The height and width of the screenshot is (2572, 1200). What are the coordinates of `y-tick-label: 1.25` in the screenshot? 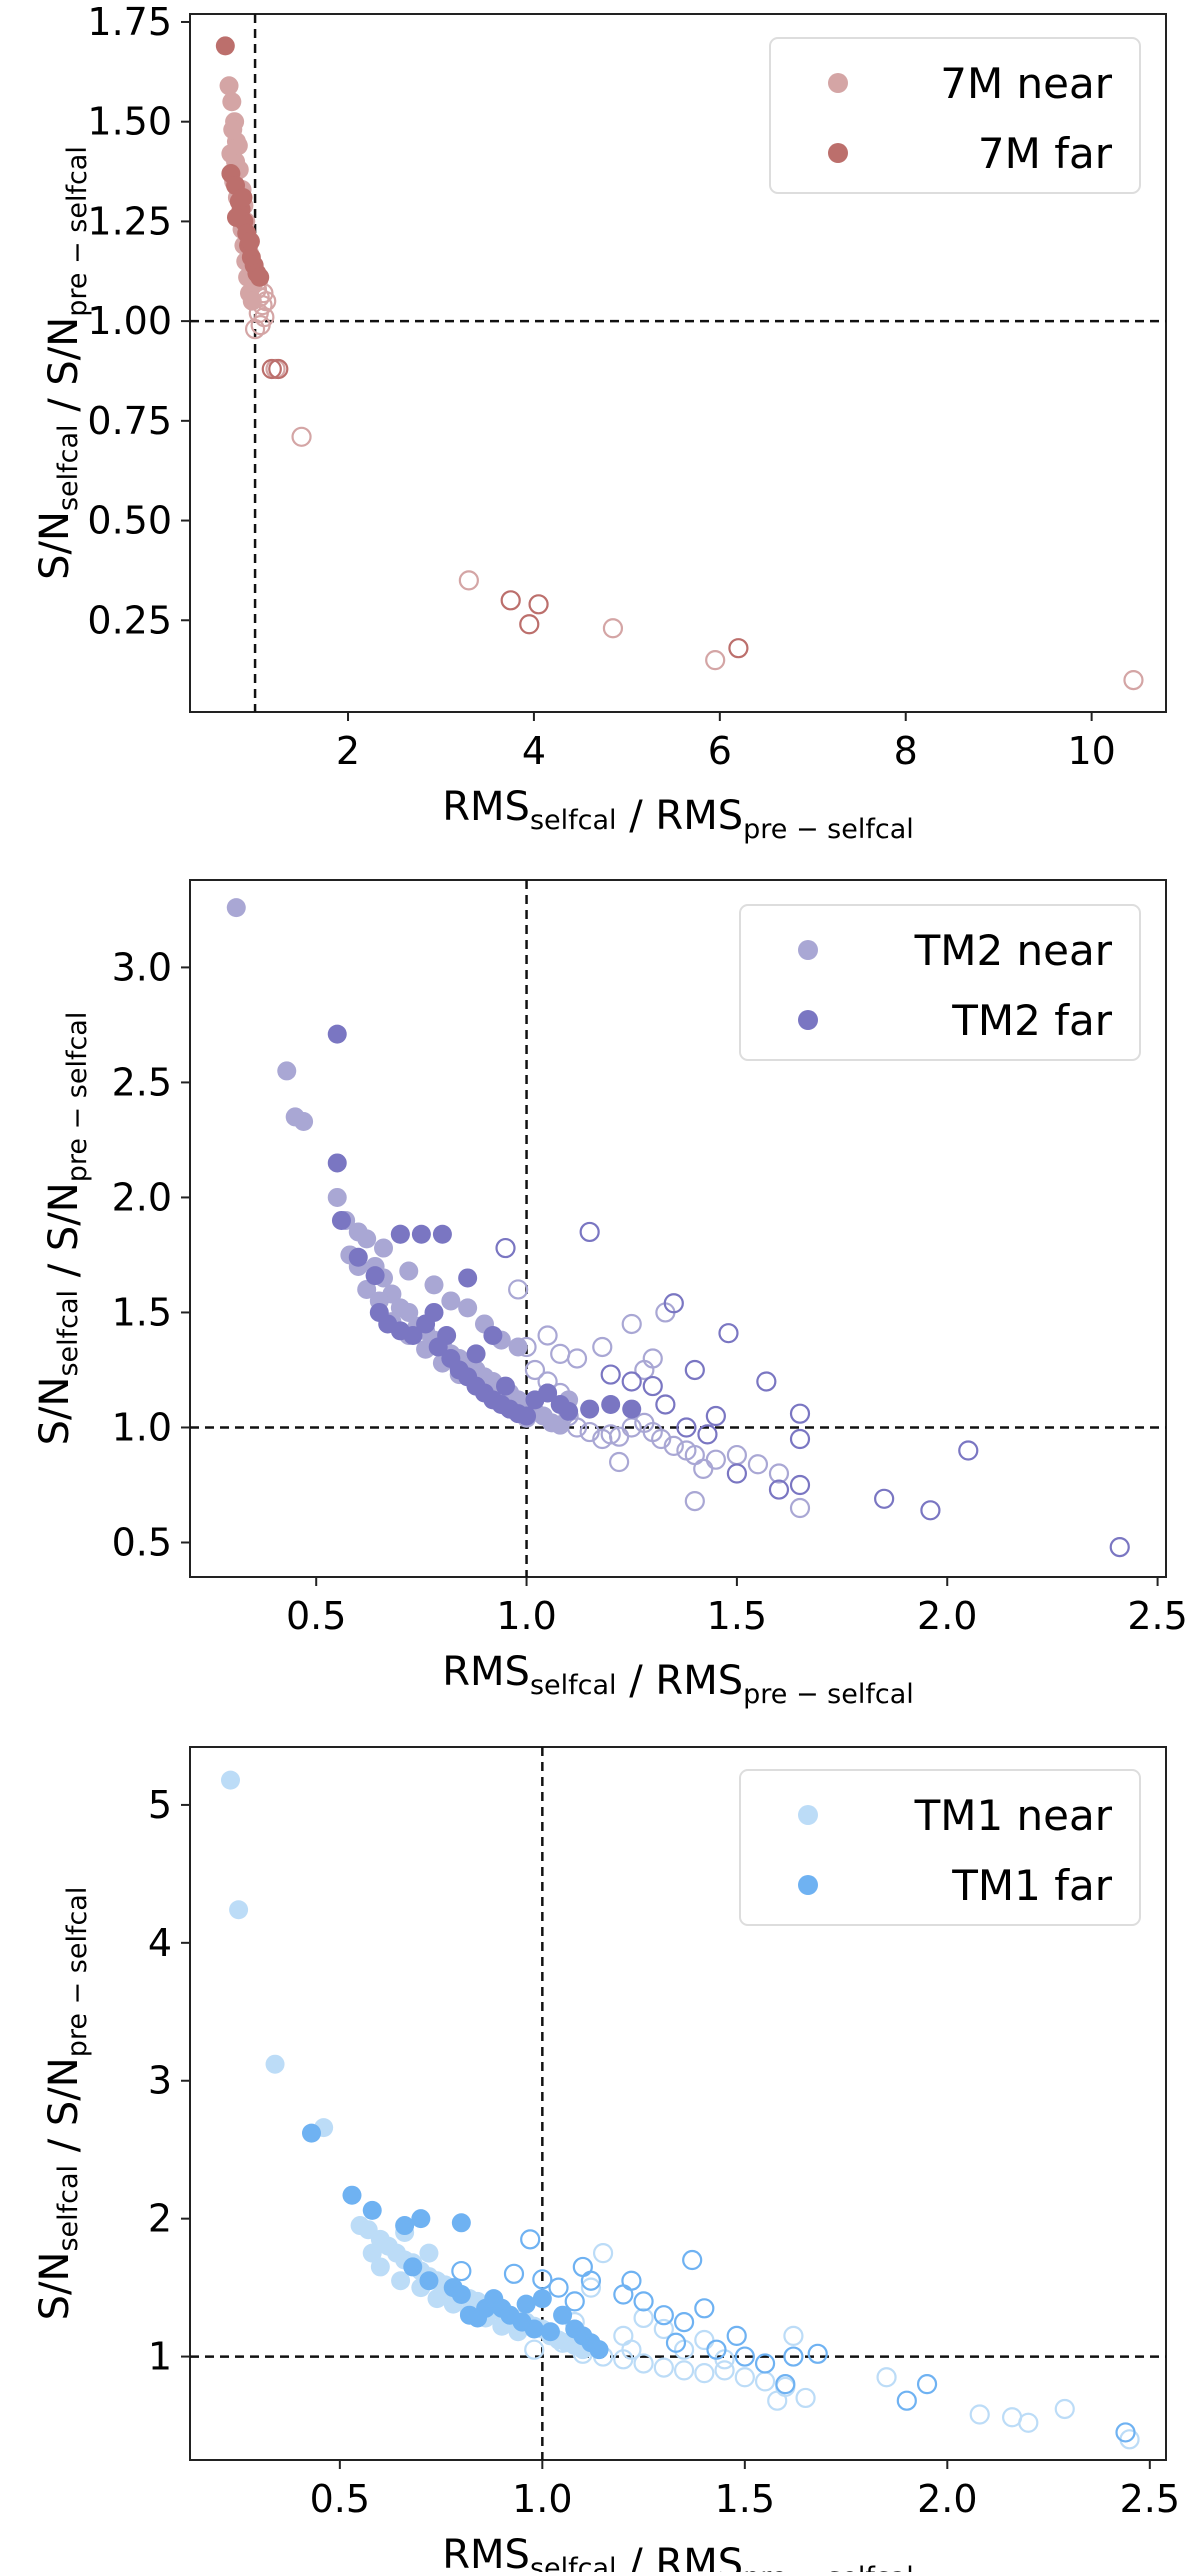 It's located at (129, 221).